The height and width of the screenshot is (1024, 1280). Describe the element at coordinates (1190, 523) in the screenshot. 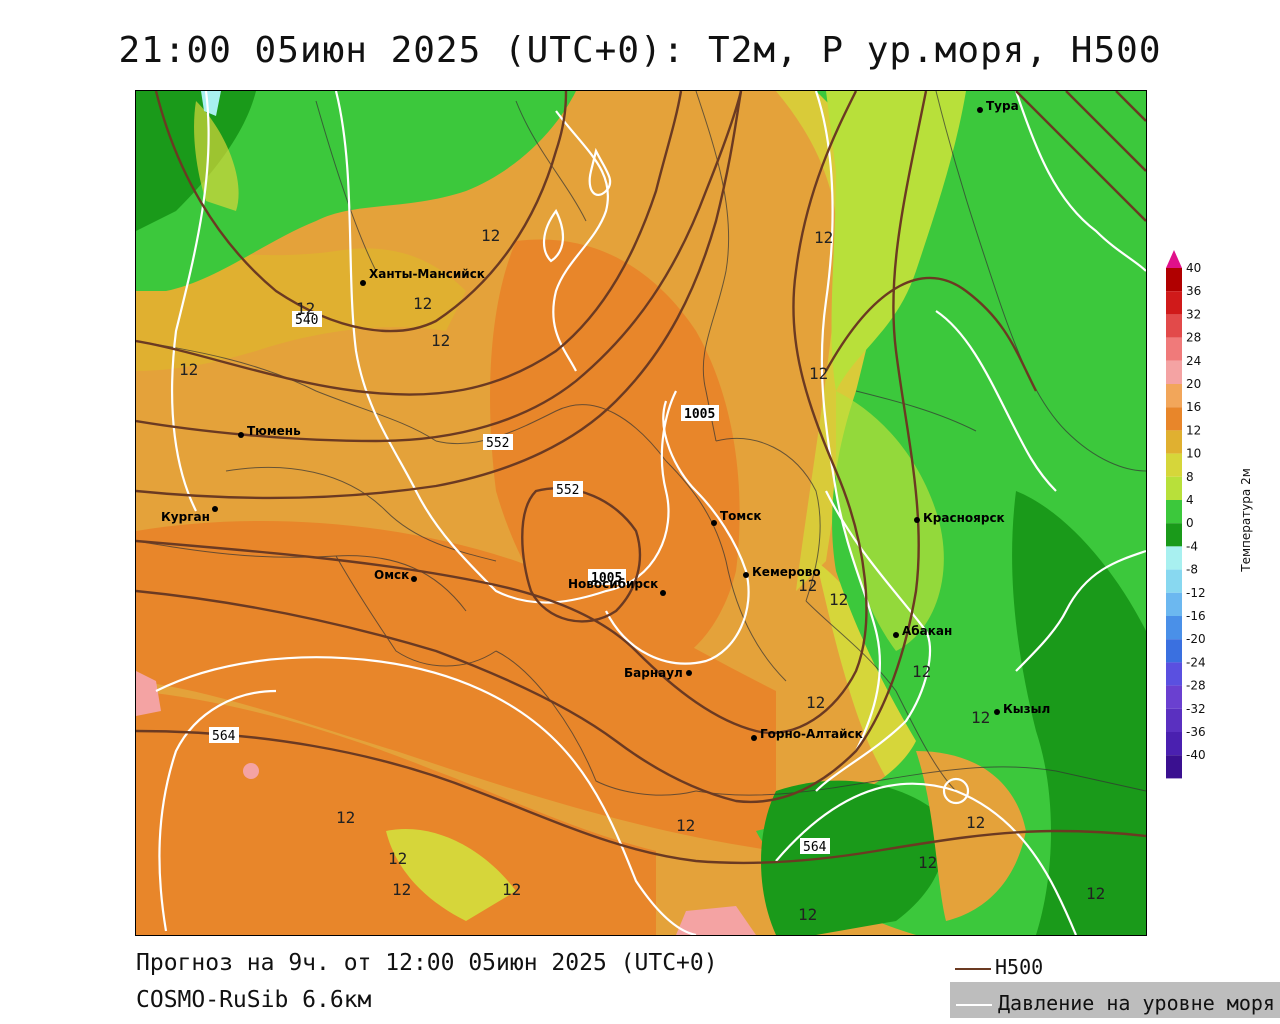

I see `colorbar-tick-label: 0` at that location.